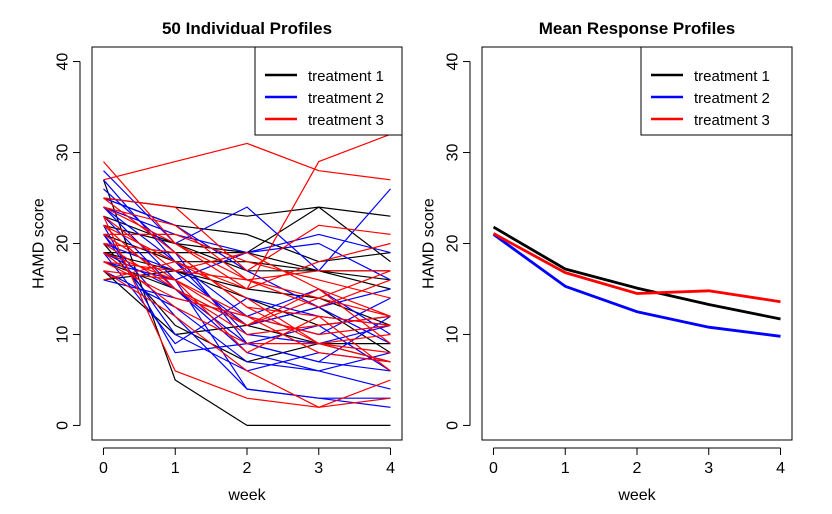 This screenshot has width=832, height=514. What do you see at coordinates (637, 28) in the screenshot?
I see `chart-title: Mean Response Profiles` at bounding box center [637, 28].